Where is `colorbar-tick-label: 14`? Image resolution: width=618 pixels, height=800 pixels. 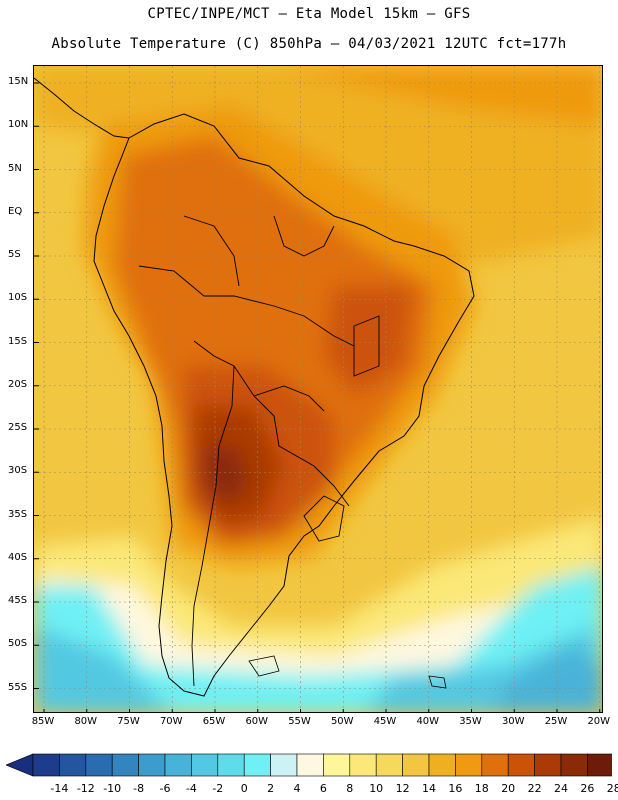
colorbar-tick-label: 14 is located at coordinates (429, 788).